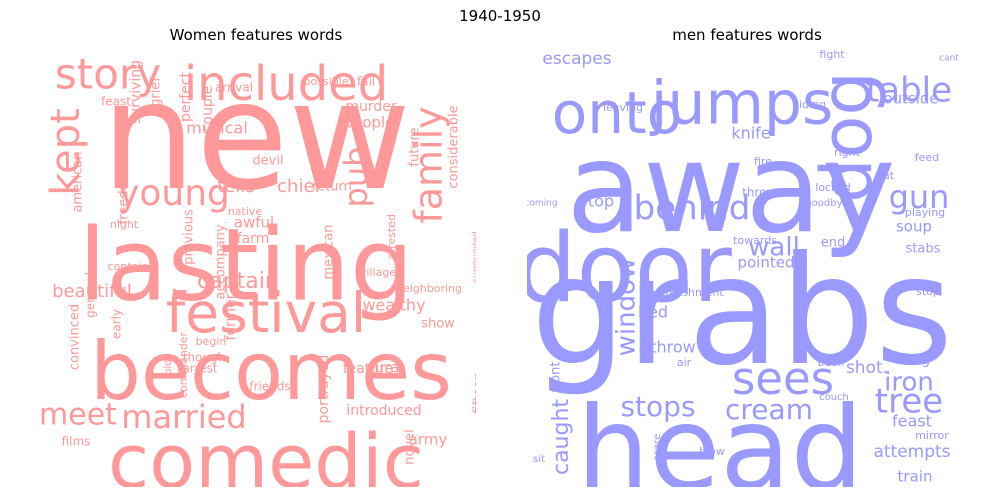 The image size is (1000, 500). I want to click on word-women-night: night, so click(124, 224).